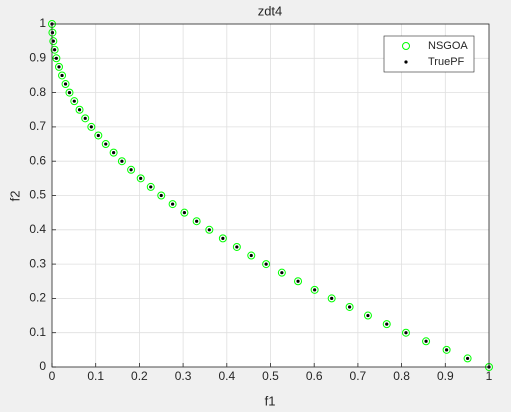  Describe the element at coordinates (446, 62) in the screenshot. I see `legend-label: TruePF` at that location.